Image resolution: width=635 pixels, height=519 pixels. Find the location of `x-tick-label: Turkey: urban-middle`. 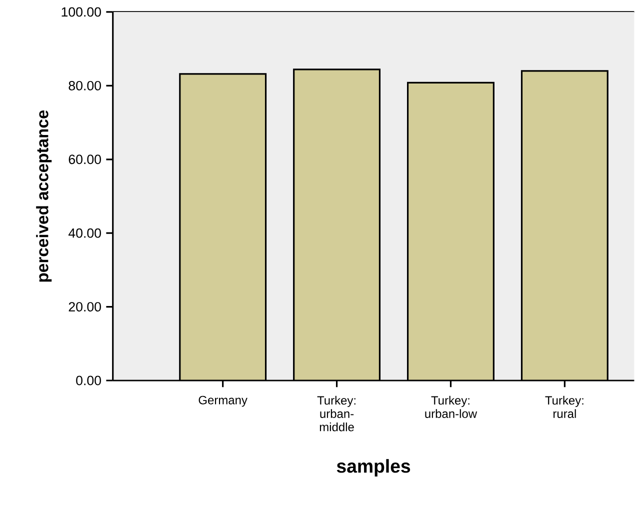

x-tick-label: Turkey: urban-middle is located at coordinates (336, 414).